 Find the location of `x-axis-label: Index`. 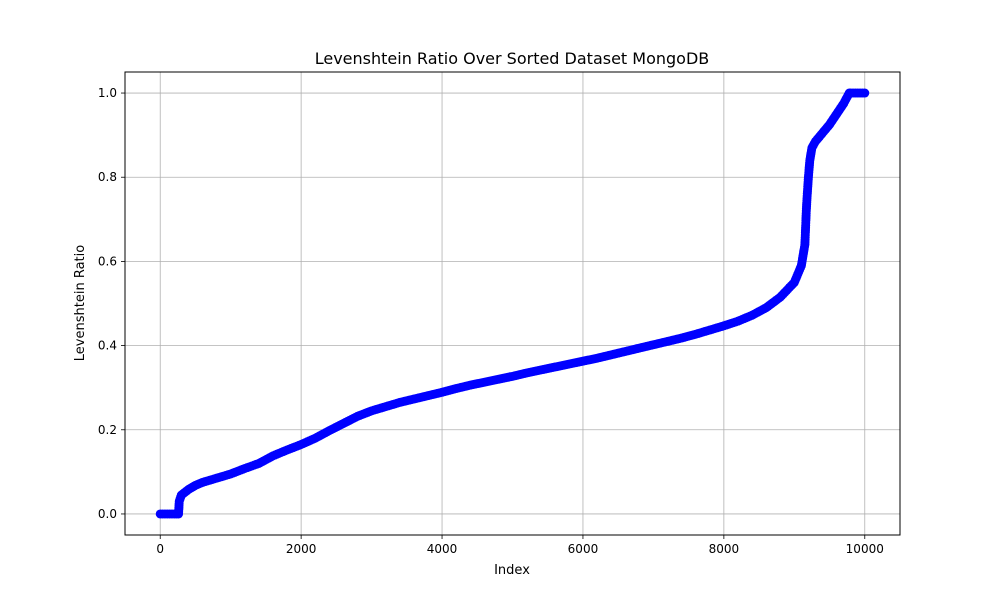

x-axis-label: Index is located at coordinates (512, 570).